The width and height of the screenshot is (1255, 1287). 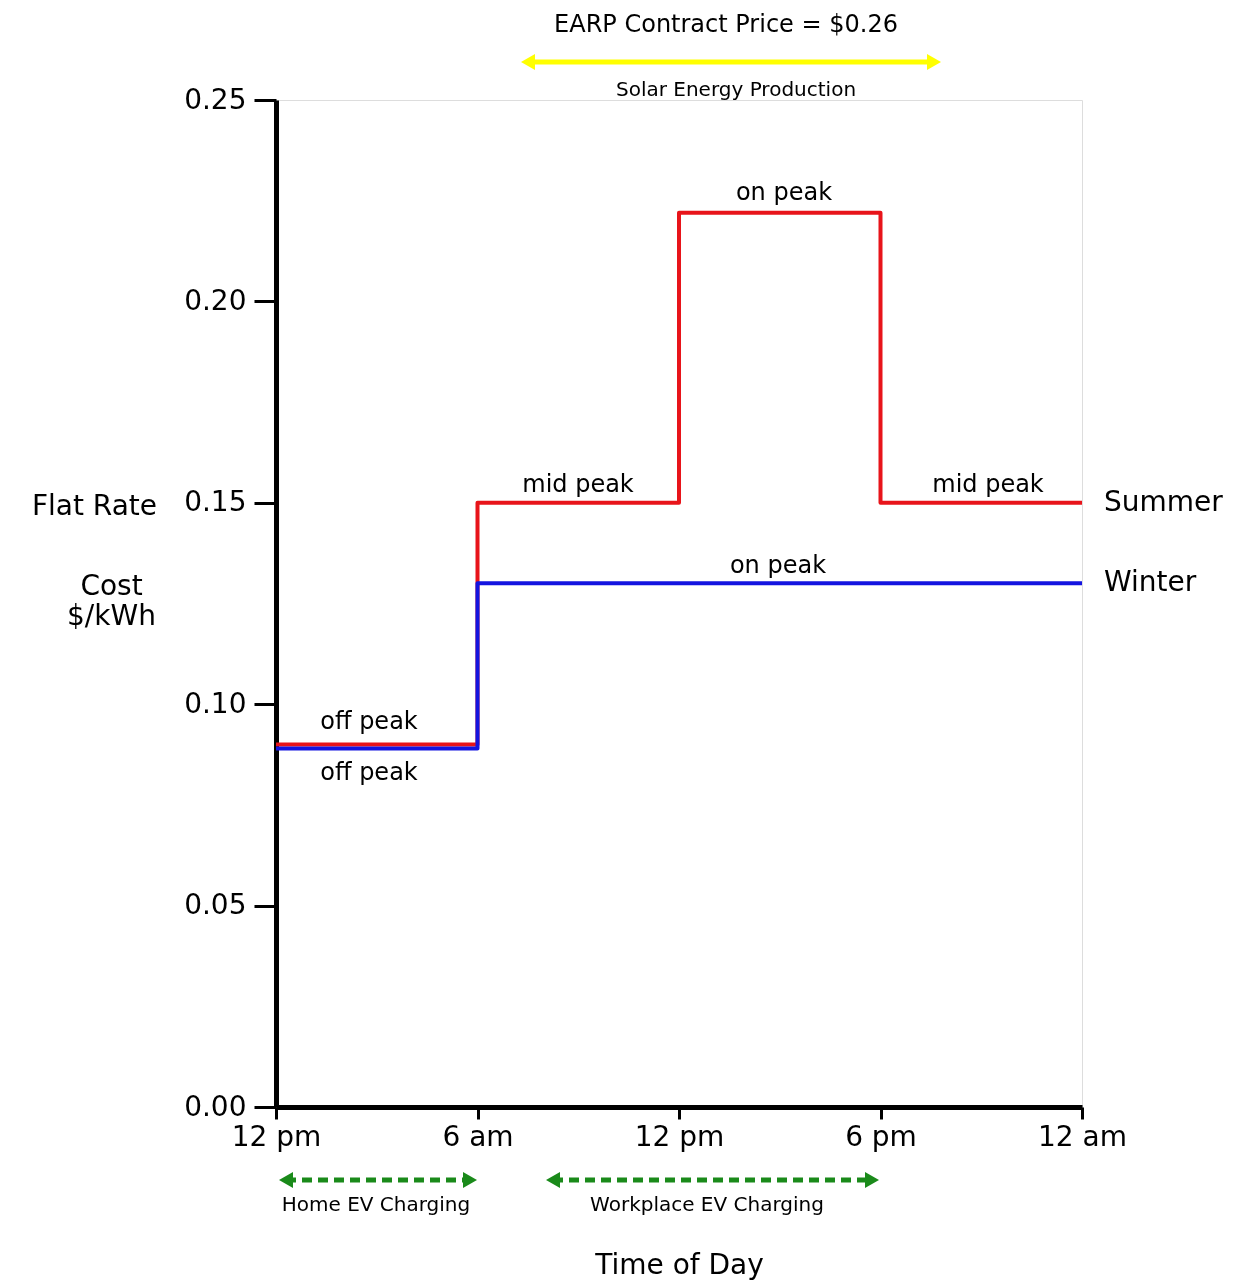 What do you see at coordinates (679, 1136) in the screenshot?
I see `x-tick-label: 12 pm` at bounding box center [679, 1136].